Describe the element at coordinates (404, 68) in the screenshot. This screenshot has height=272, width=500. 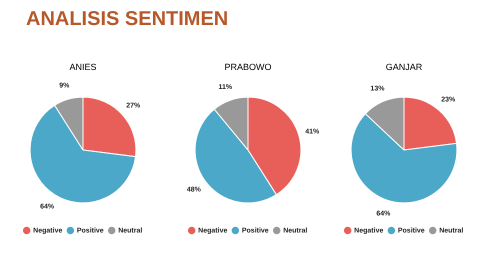
I see `chart-title: GANJAR` at that location.